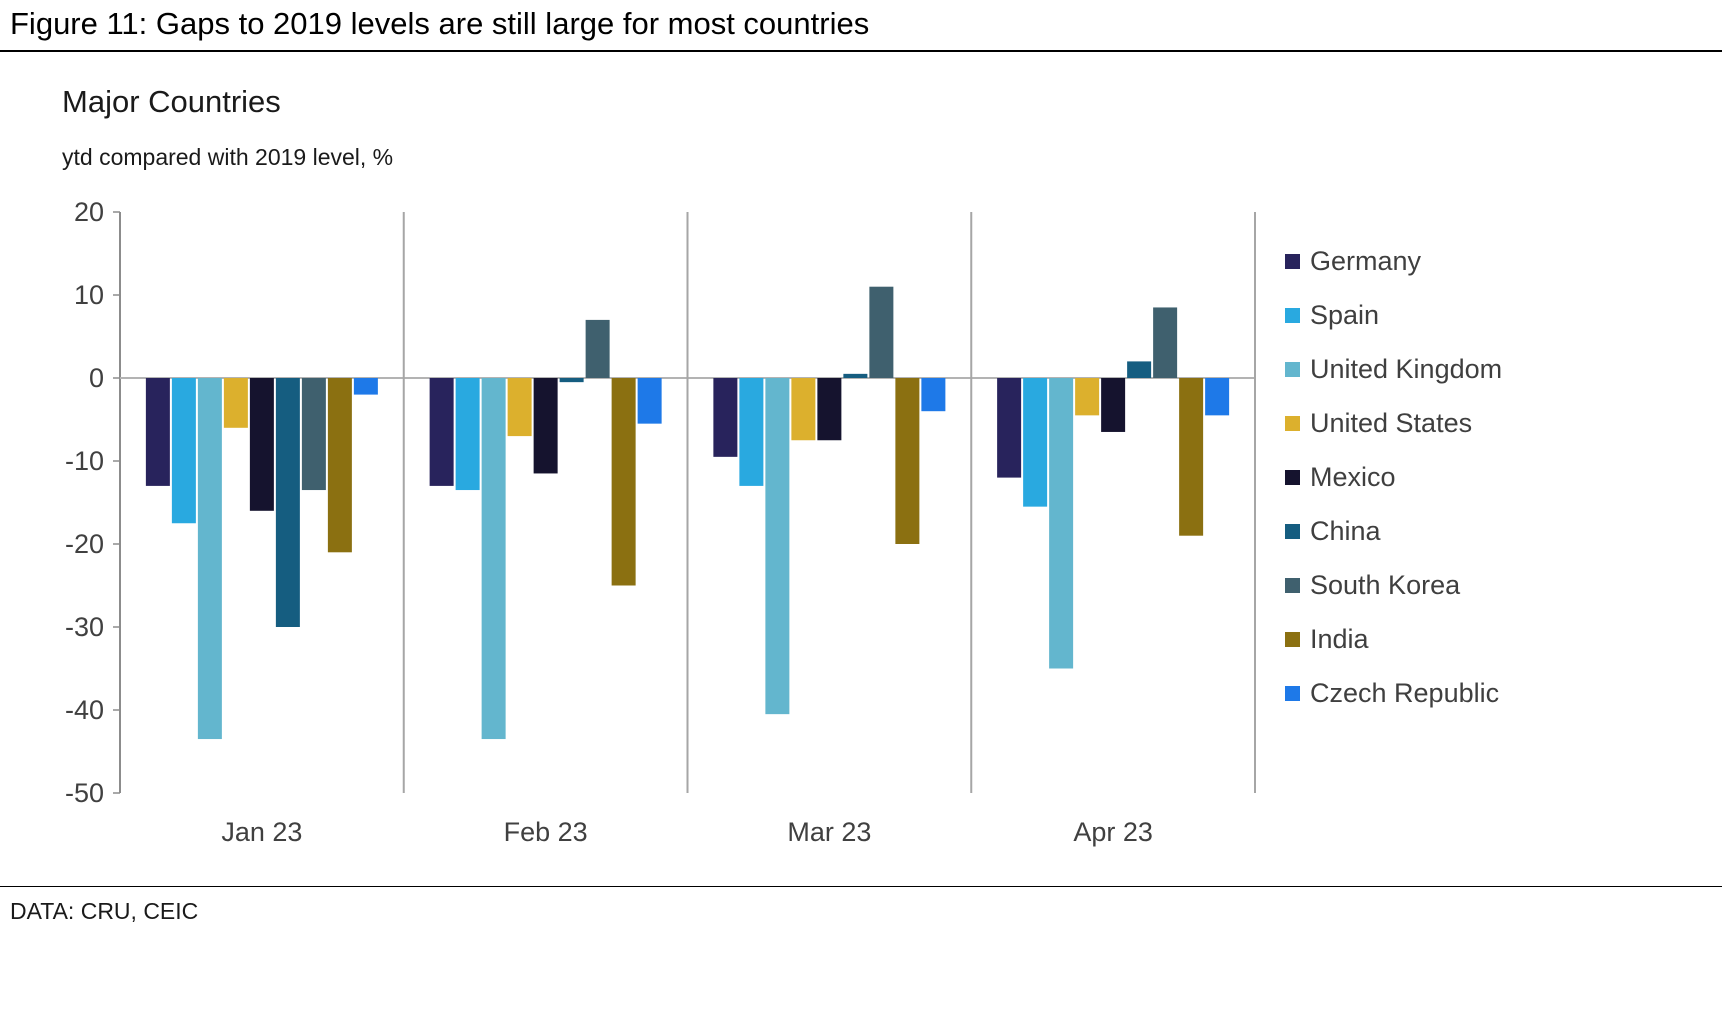 The image size is (1722, 1033). I want to click on x-axis-label: Apr 23, so click(1113, 832).